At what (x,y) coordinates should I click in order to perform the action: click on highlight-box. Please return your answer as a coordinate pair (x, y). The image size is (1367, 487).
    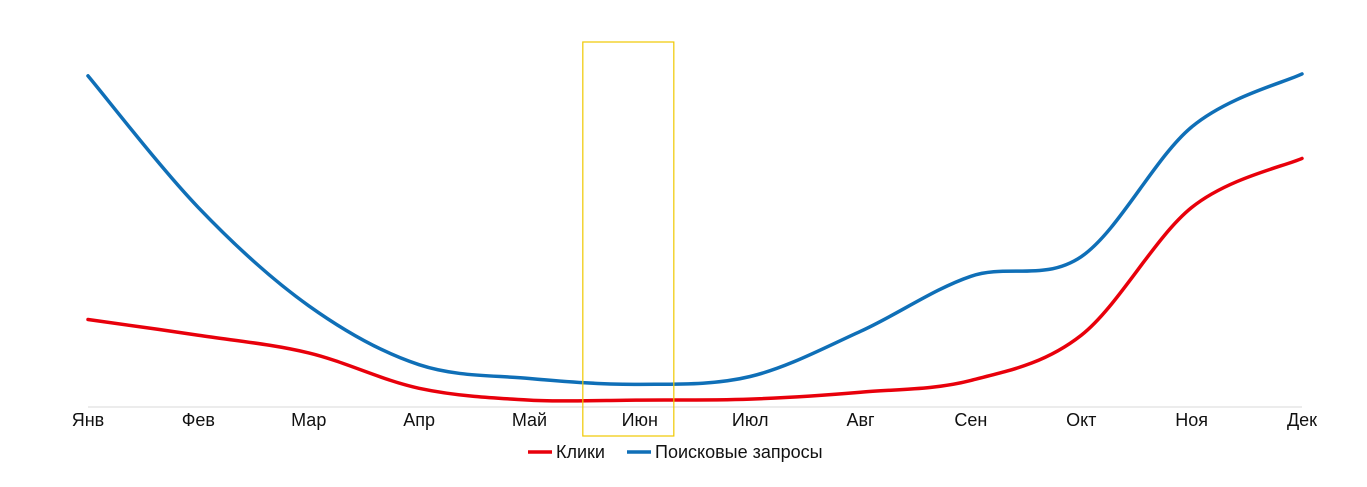
    Looking at the image, I should click on (628, 239).